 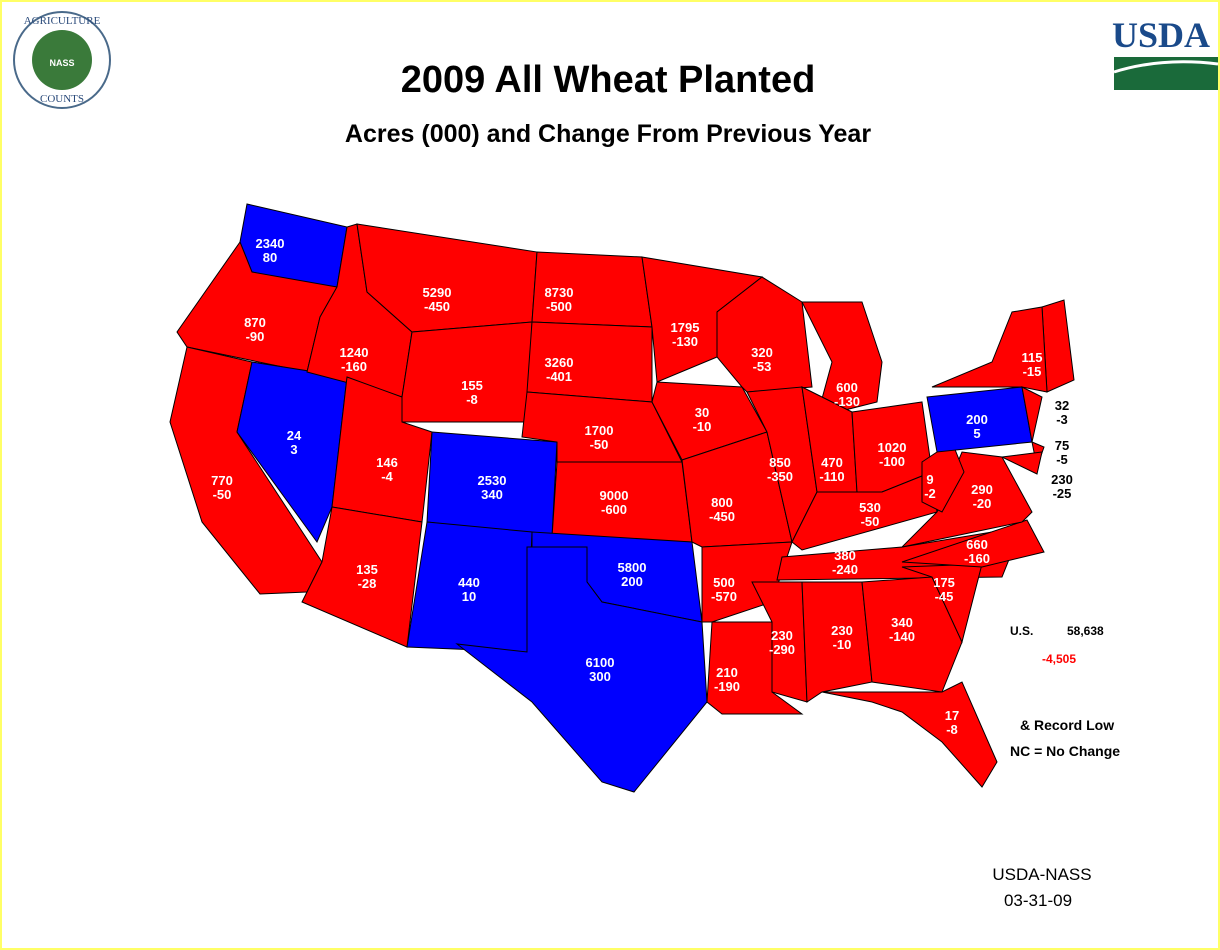 I want to click on logo-band, so click(x=1165, y=67).